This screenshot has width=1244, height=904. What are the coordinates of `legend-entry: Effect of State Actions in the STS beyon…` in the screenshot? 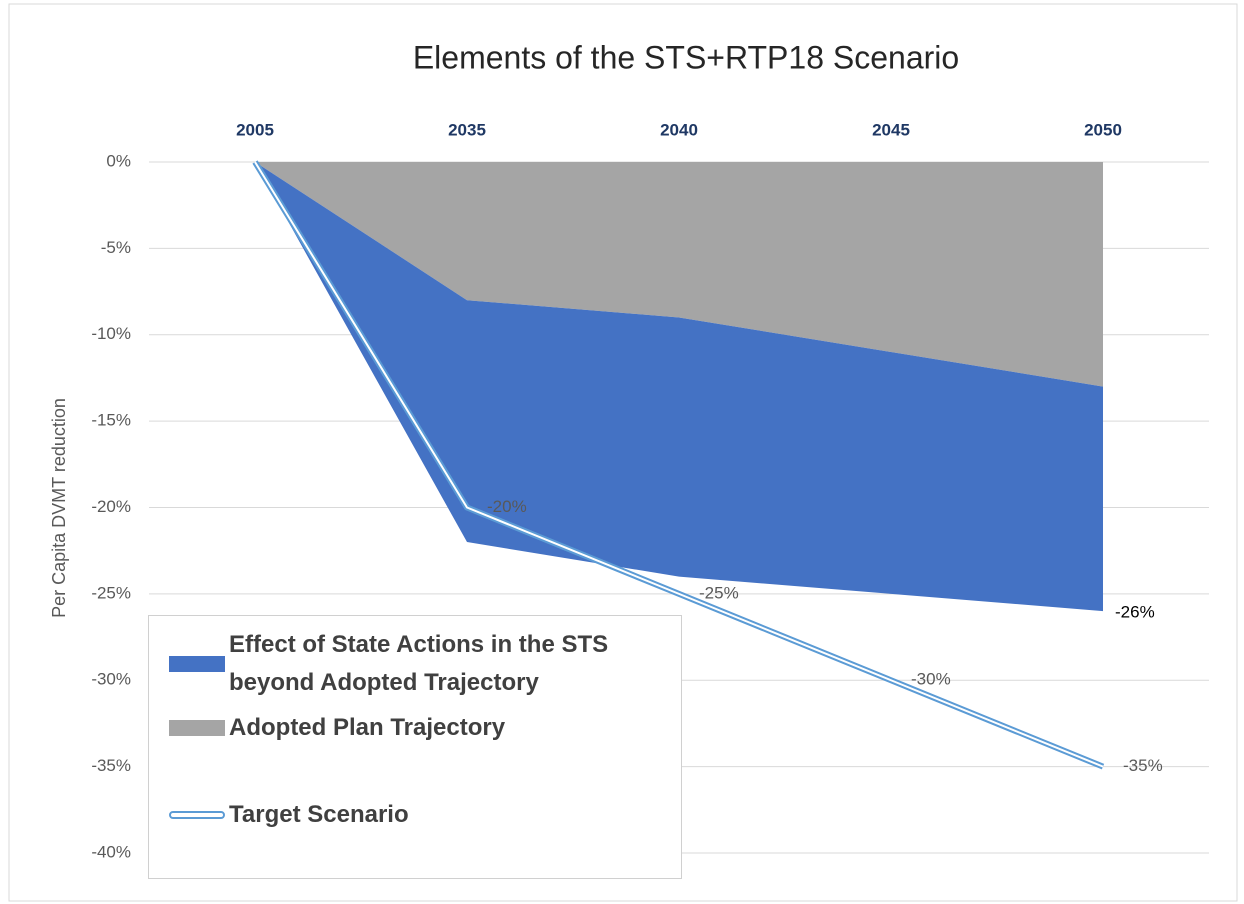 It's located at (419, 664).